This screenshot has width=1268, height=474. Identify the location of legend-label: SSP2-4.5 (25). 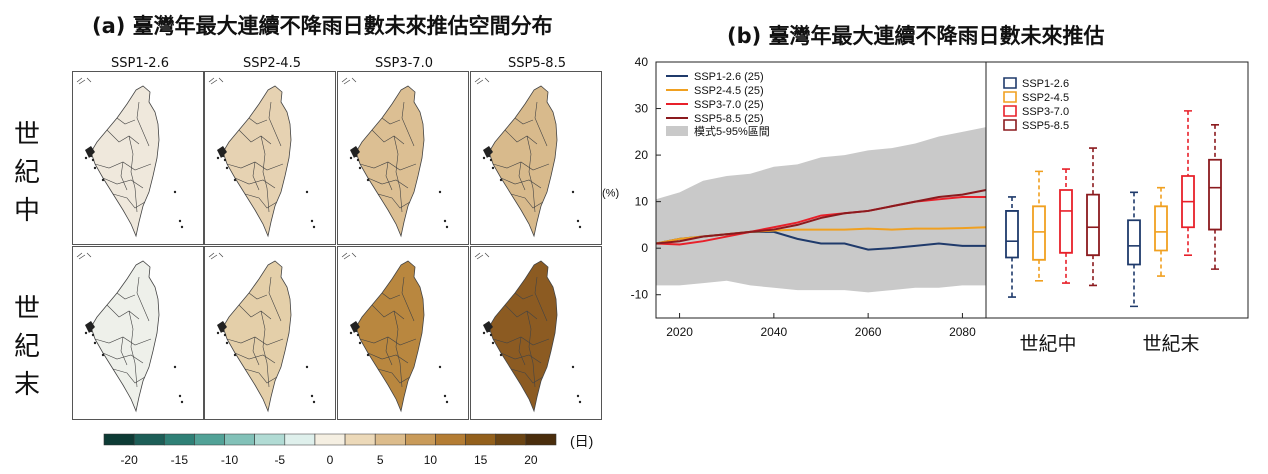
(729, 91).